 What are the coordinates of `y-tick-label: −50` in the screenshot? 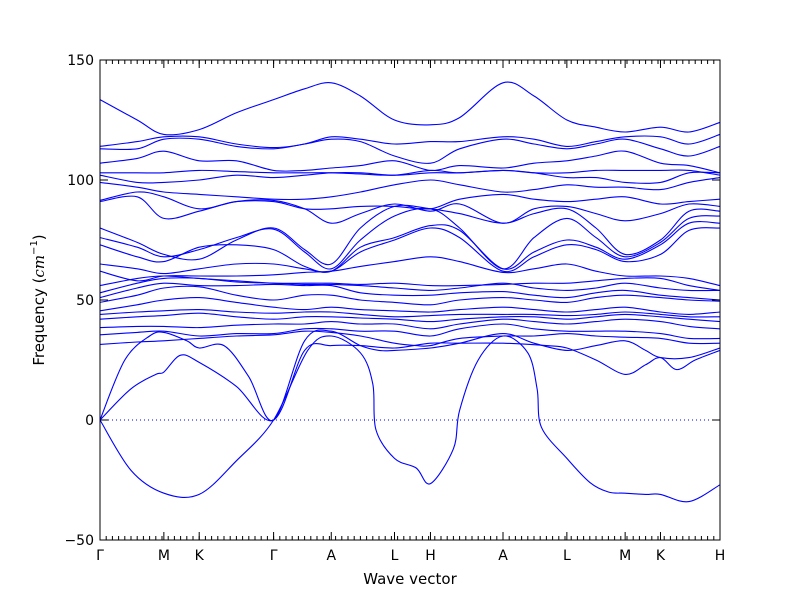 It's located at (79, 541).